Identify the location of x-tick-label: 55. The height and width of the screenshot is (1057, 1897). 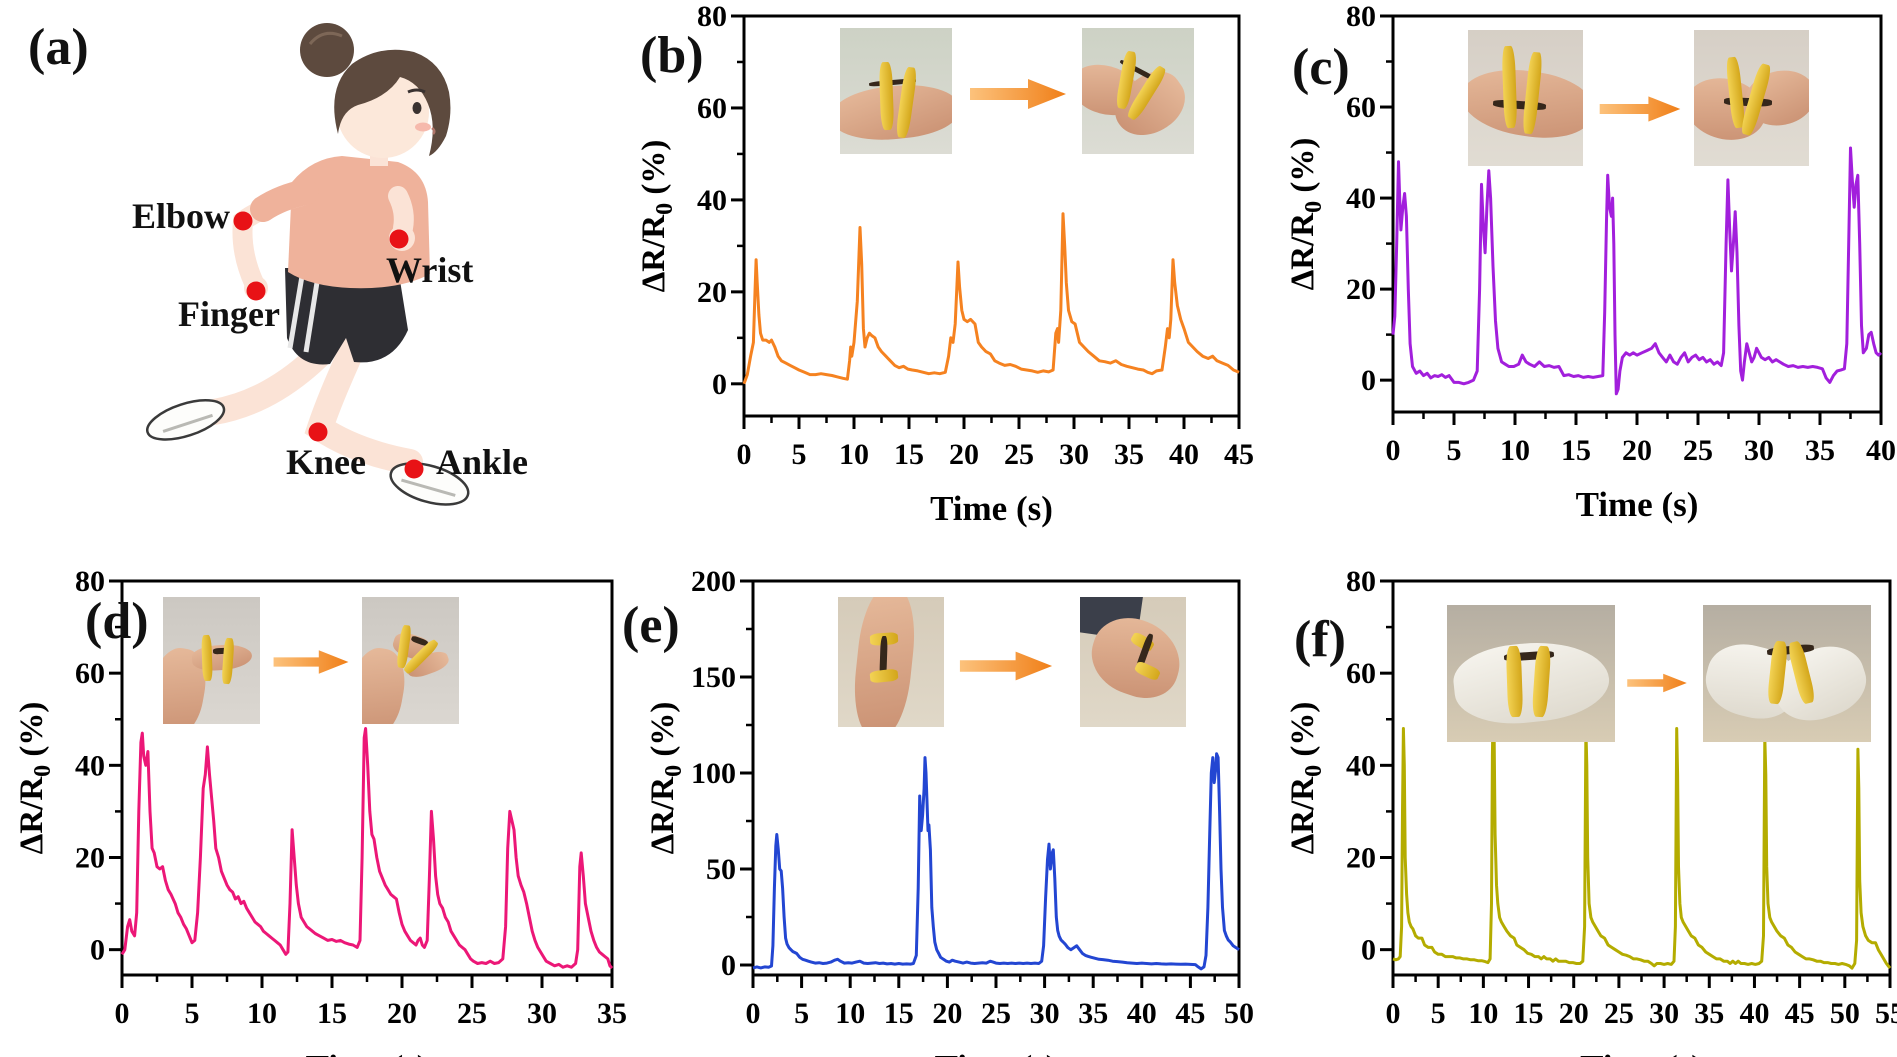
(1886, 1013).